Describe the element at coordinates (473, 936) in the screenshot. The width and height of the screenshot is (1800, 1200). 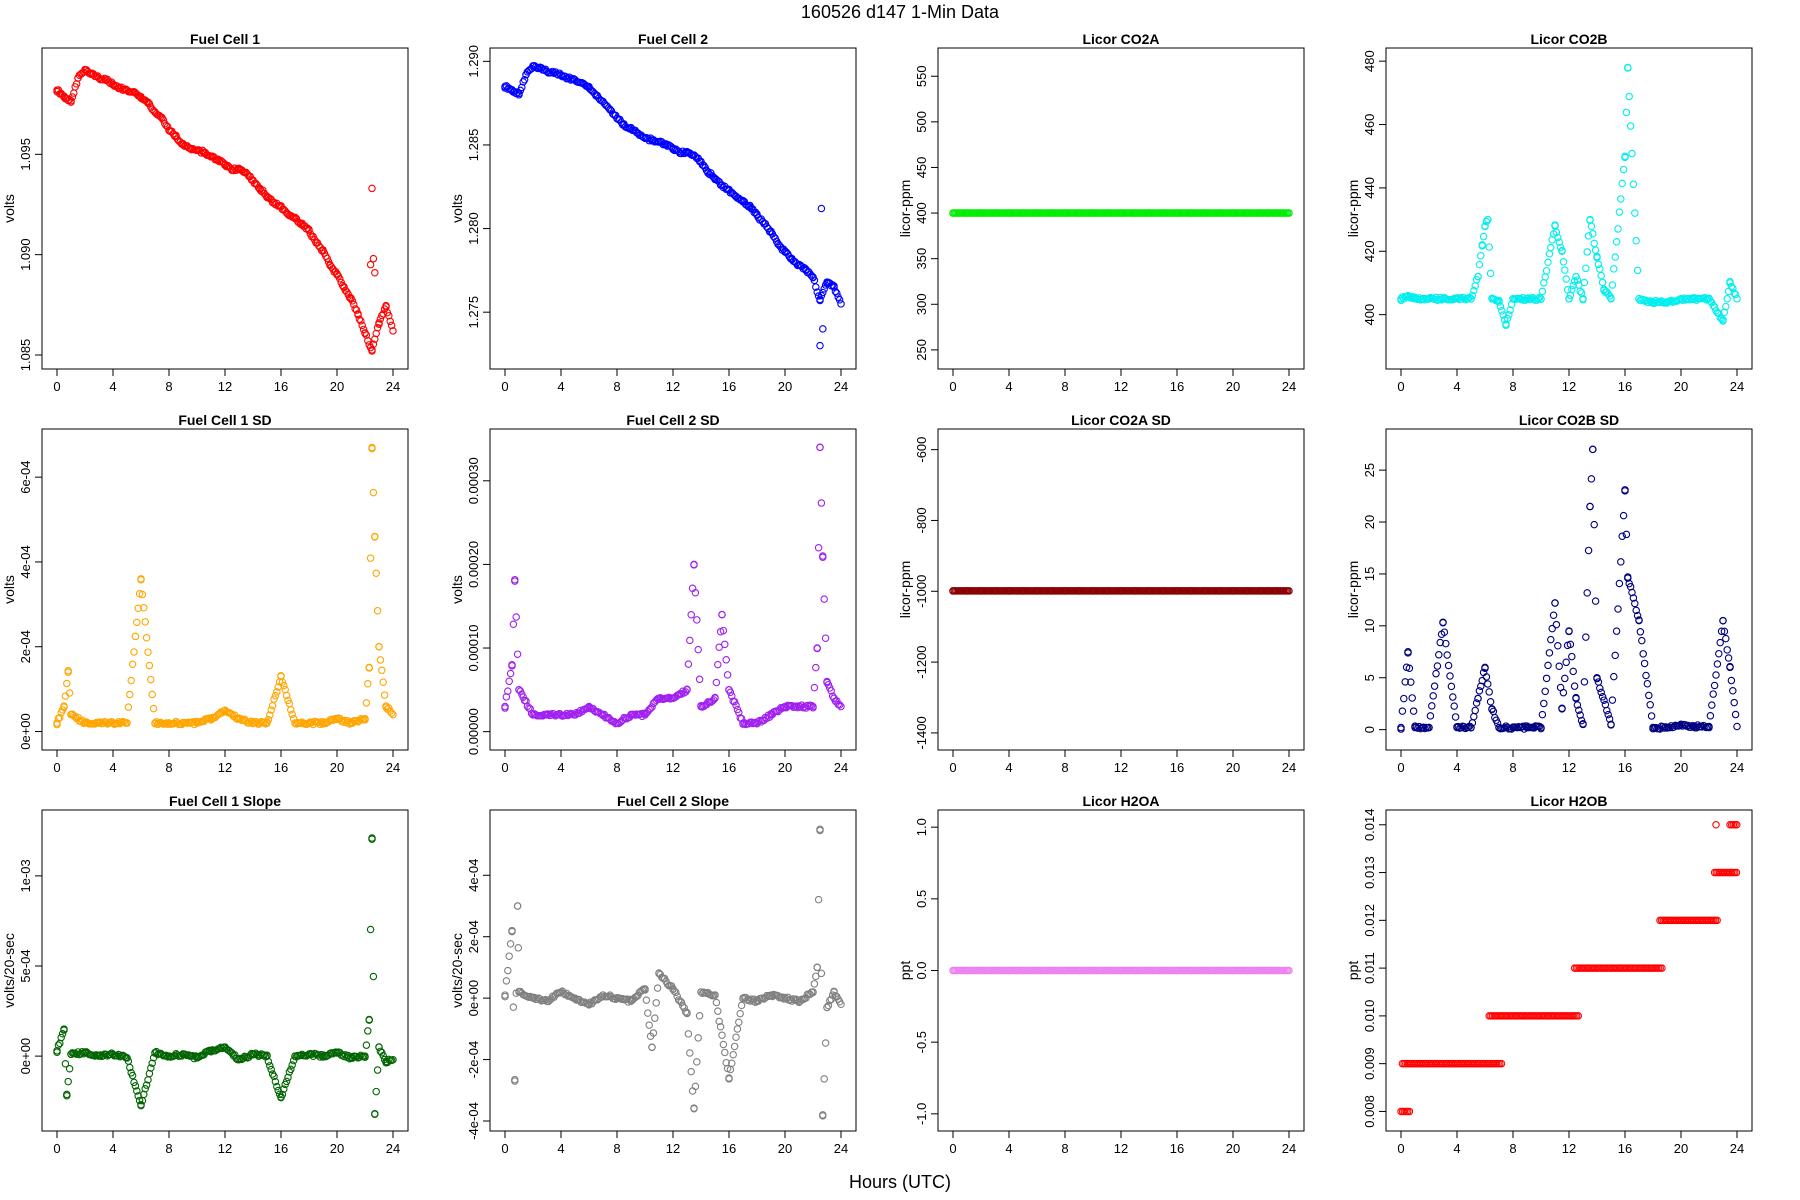
I see `y-tick-label: 2e-04` at that location.